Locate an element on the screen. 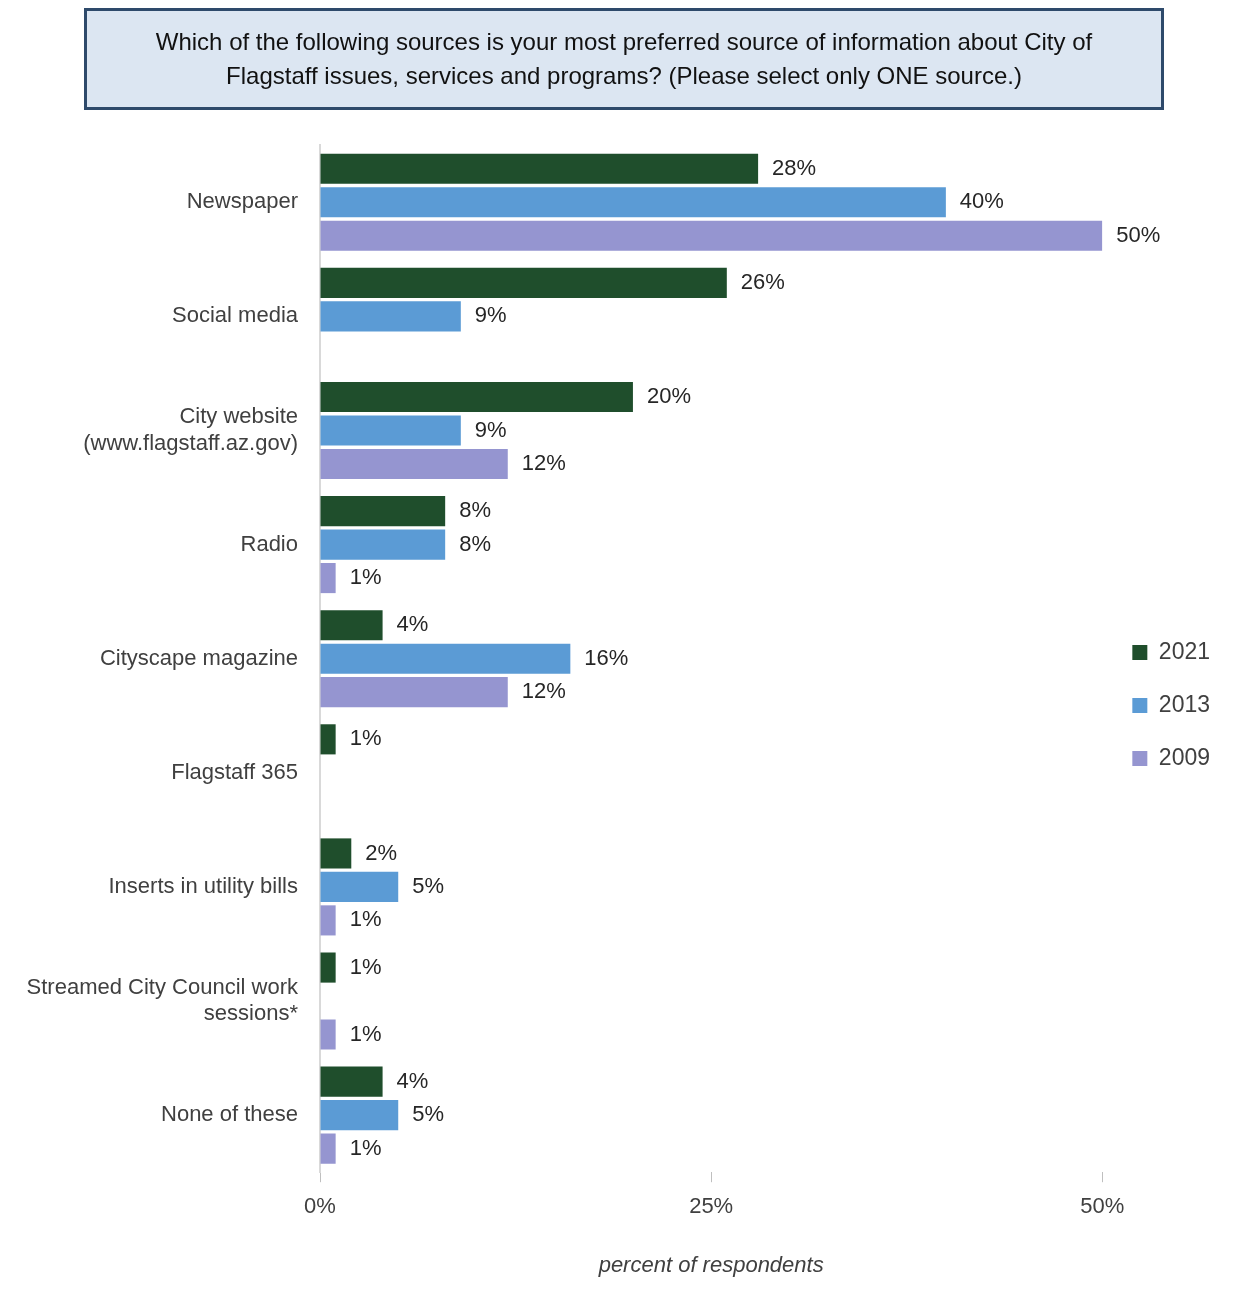  data-label: 16% is located at coordinates (606, 657).